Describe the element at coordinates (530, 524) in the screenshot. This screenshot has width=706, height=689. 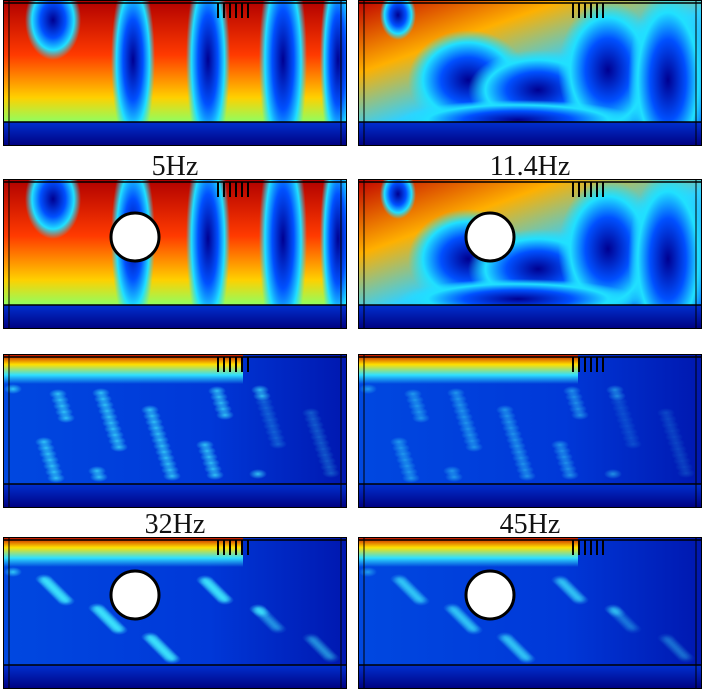
I see `frequency-label: 45Hz` at that location.